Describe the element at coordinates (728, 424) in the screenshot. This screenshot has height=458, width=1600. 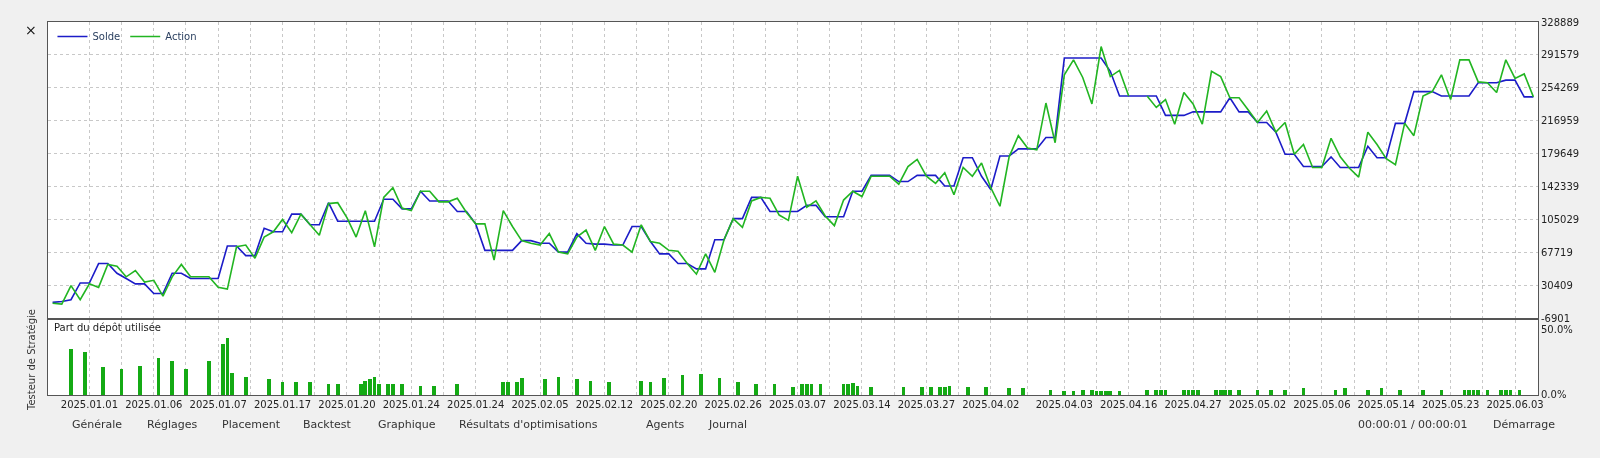
I see `text: Journal` at that location.